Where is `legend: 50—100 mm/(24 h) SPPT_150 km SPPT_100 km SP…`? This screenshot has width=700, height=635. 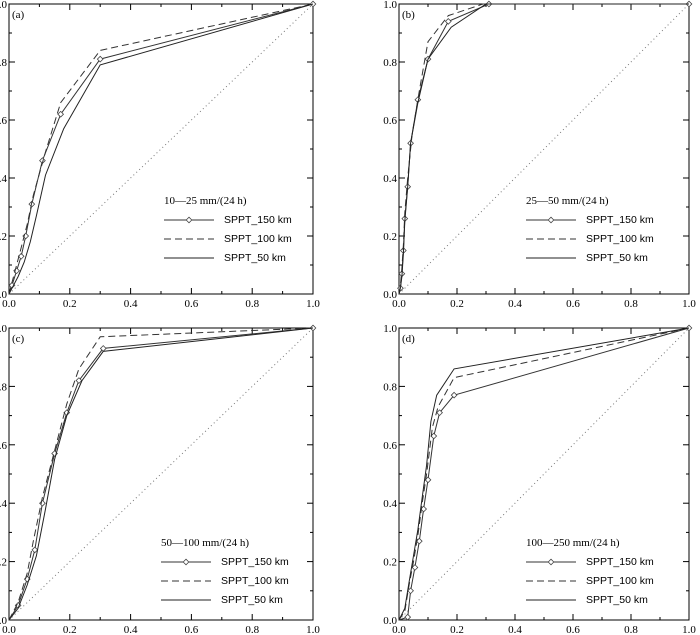 legend: 50—100 mm/(24 h) SPPT_150 km SPPT_100 km SP… is located at coordinates (225, 571).